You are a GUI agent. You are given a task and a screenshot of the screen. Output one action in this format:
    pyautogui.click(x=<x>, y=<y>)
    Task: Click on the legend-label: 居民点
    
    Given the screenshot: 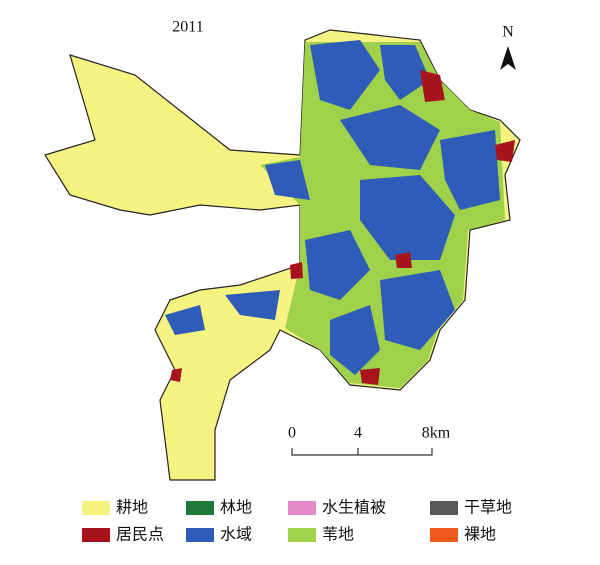 What is the action you would take?
    pyautogui.click(x=140, y=534)
    